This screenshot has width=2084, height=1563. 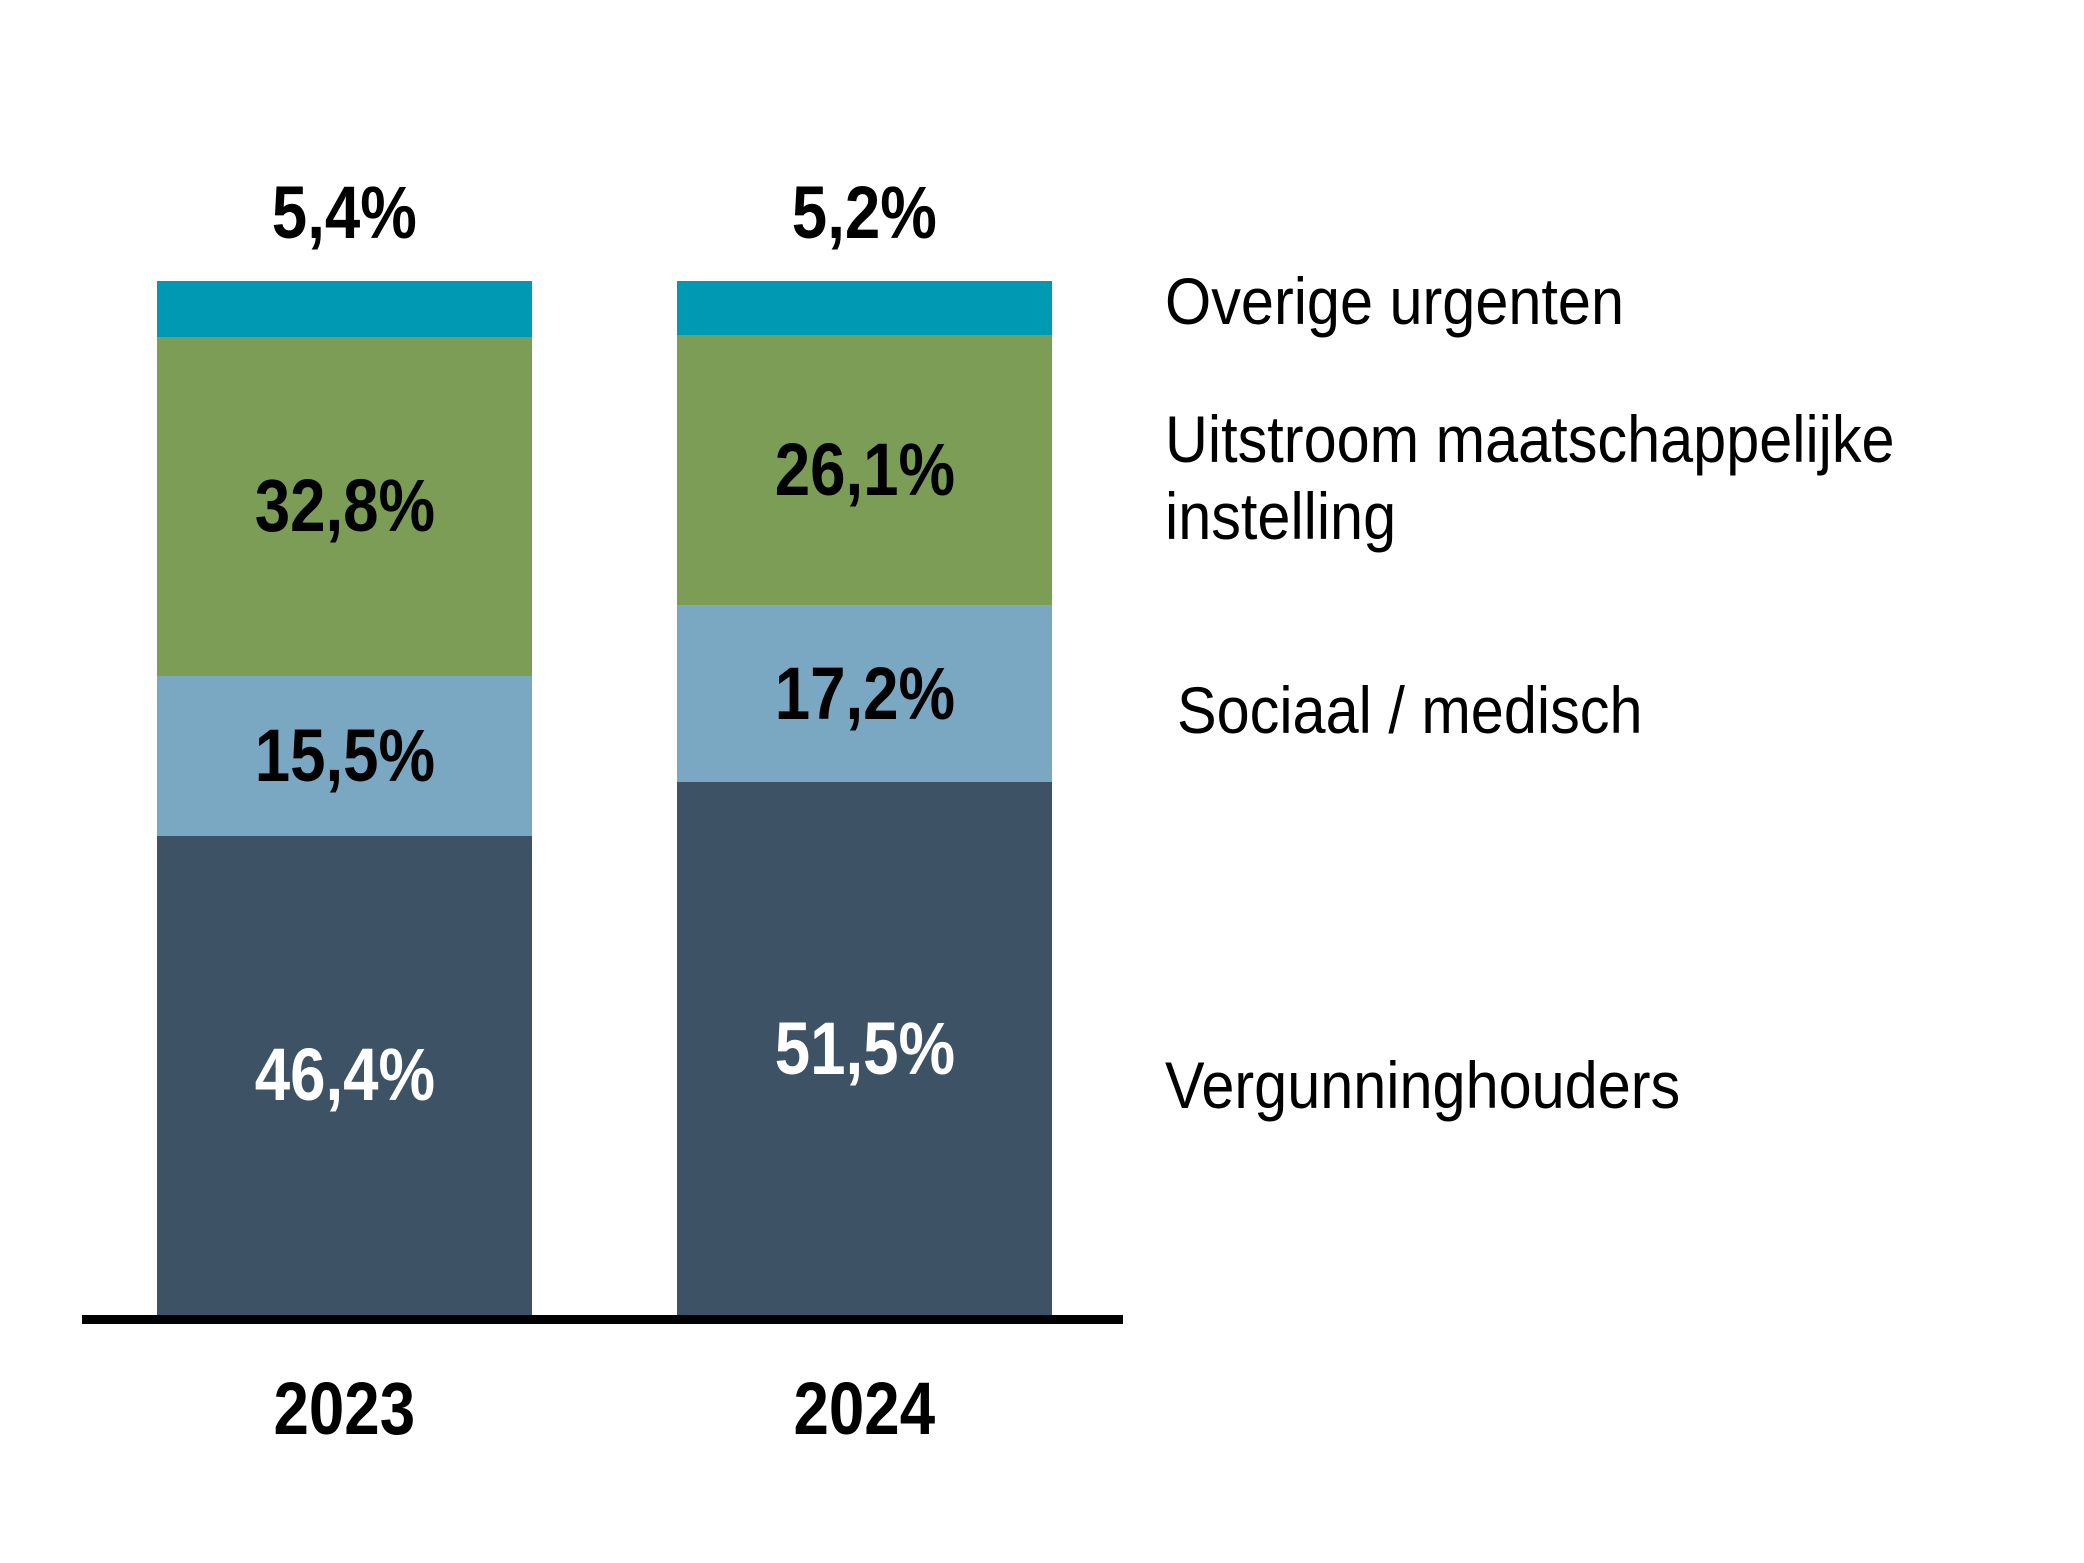 I want to click on value-label-2023-overige-urgenten: 5,4%, so click(x=344, y=223).